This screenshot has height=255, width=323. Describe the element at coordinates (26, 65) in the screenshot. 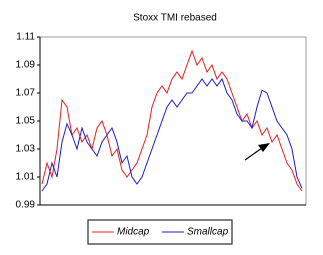

I see `y-tick-label: 1.09` at that location.